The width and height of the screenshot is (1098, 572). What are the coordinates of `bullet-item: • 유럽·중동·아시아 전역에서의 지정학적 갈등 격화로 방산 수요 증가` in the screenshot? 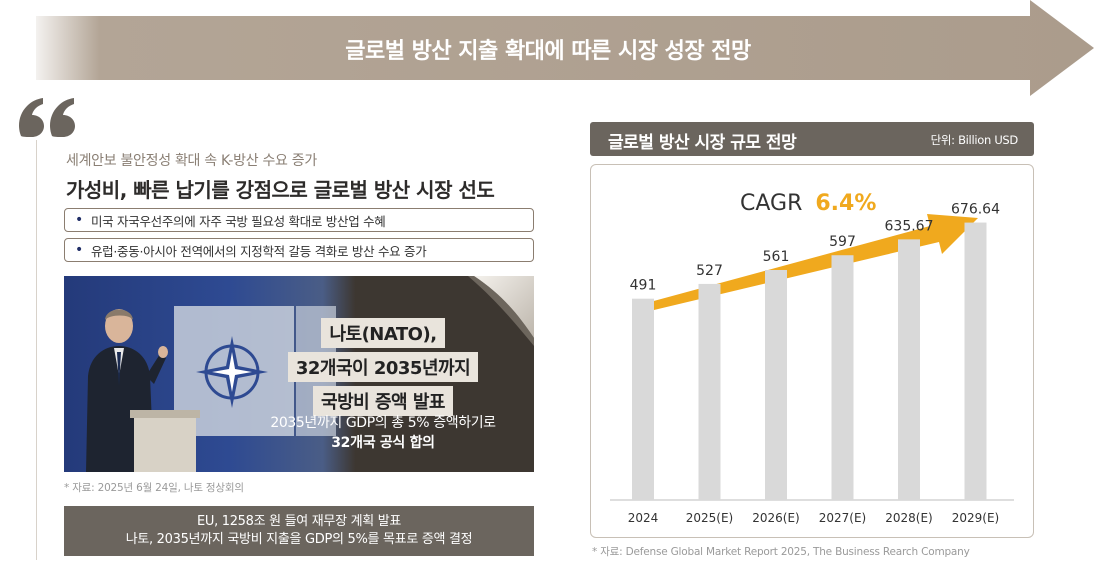 It's located at (299, 250).